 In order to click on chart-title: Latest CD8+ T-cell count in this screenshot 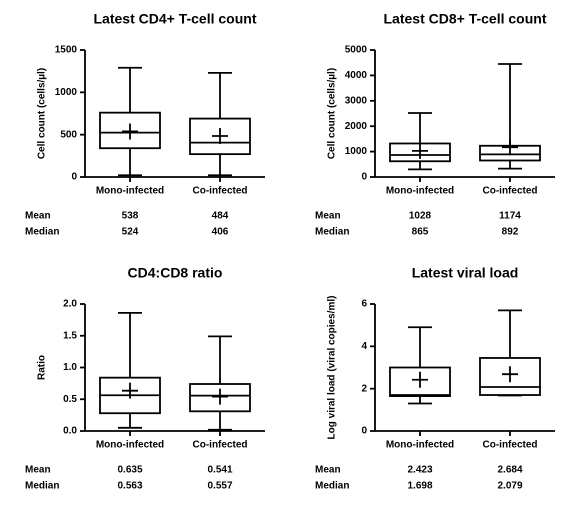, I will do `click(465, 19)`.